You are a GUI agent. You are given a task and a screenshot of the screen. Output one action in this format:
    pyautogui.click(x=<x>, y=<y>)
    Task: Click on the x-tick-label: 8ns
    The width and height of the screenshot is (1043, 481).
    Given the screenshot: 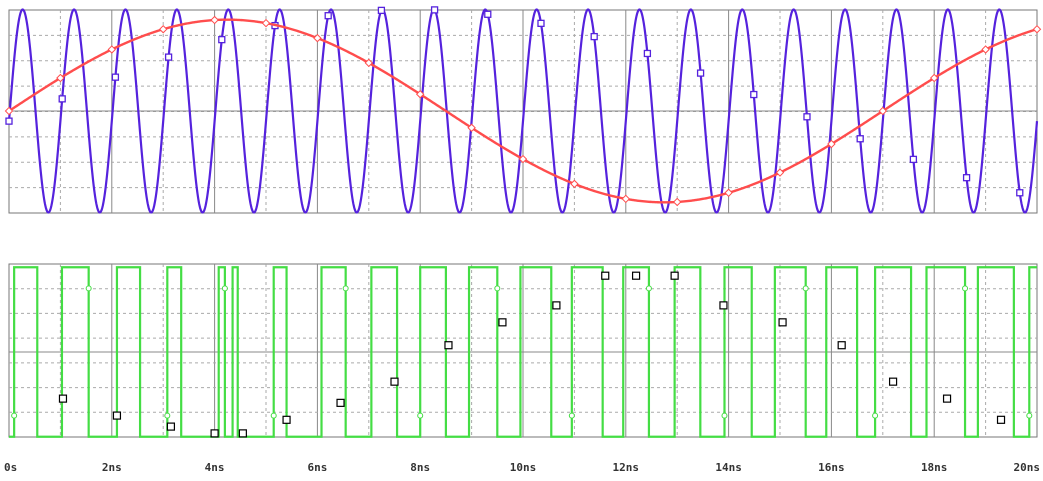 What is the action you would take?
    pyautogui.click(x=420, y=467)
    